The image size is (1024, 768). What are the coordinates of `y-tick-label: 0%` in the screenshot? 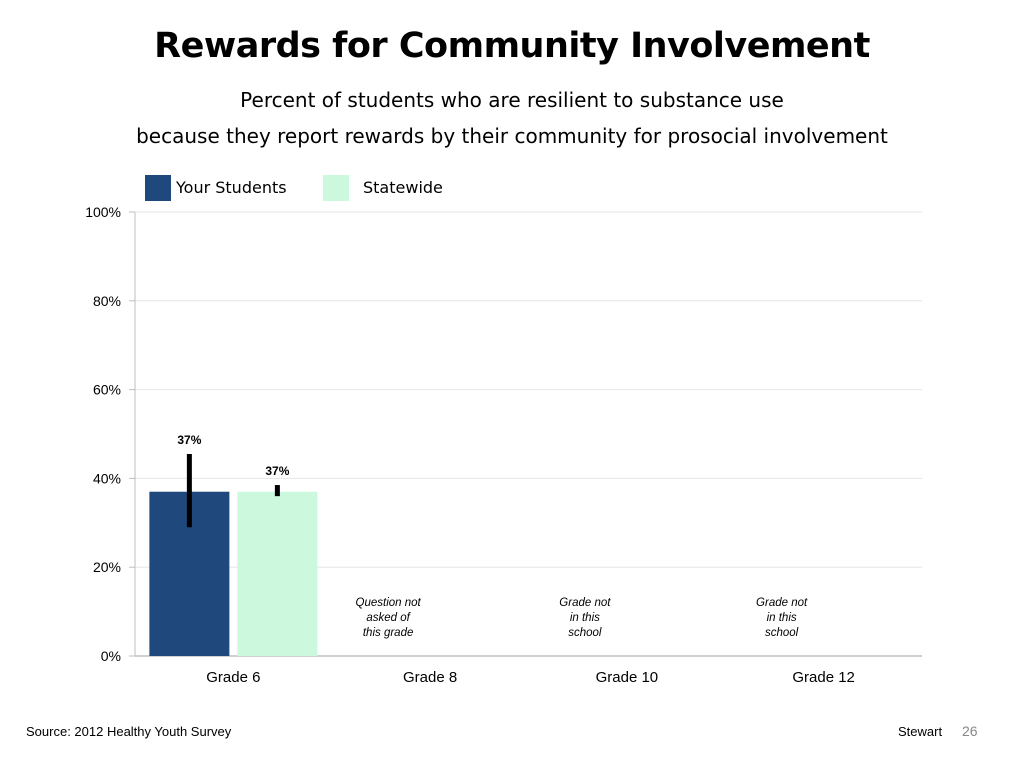 It's located at (111, 656).